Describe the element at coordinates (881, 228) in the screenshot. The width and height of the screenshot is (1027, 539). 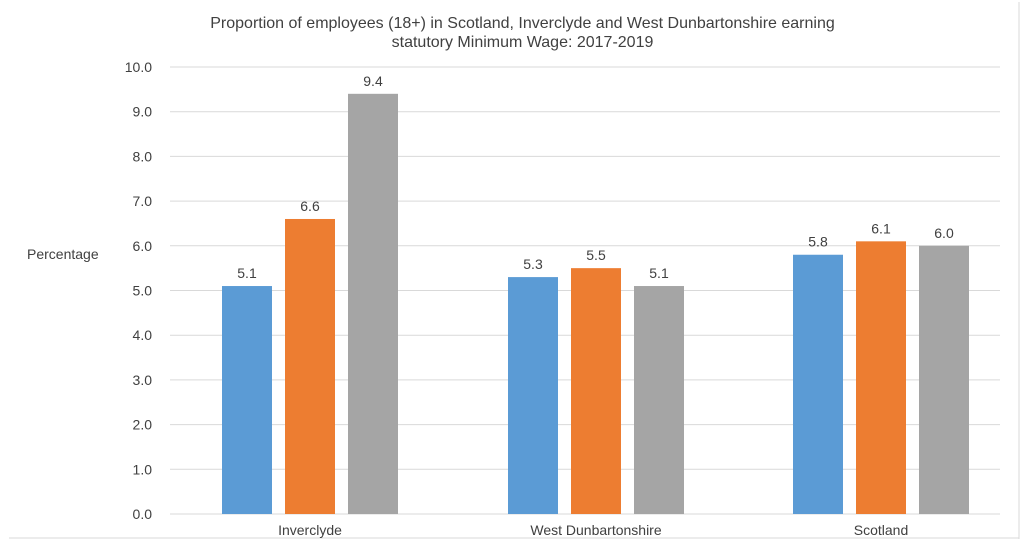
I see `data-label: 6.1` at that location.